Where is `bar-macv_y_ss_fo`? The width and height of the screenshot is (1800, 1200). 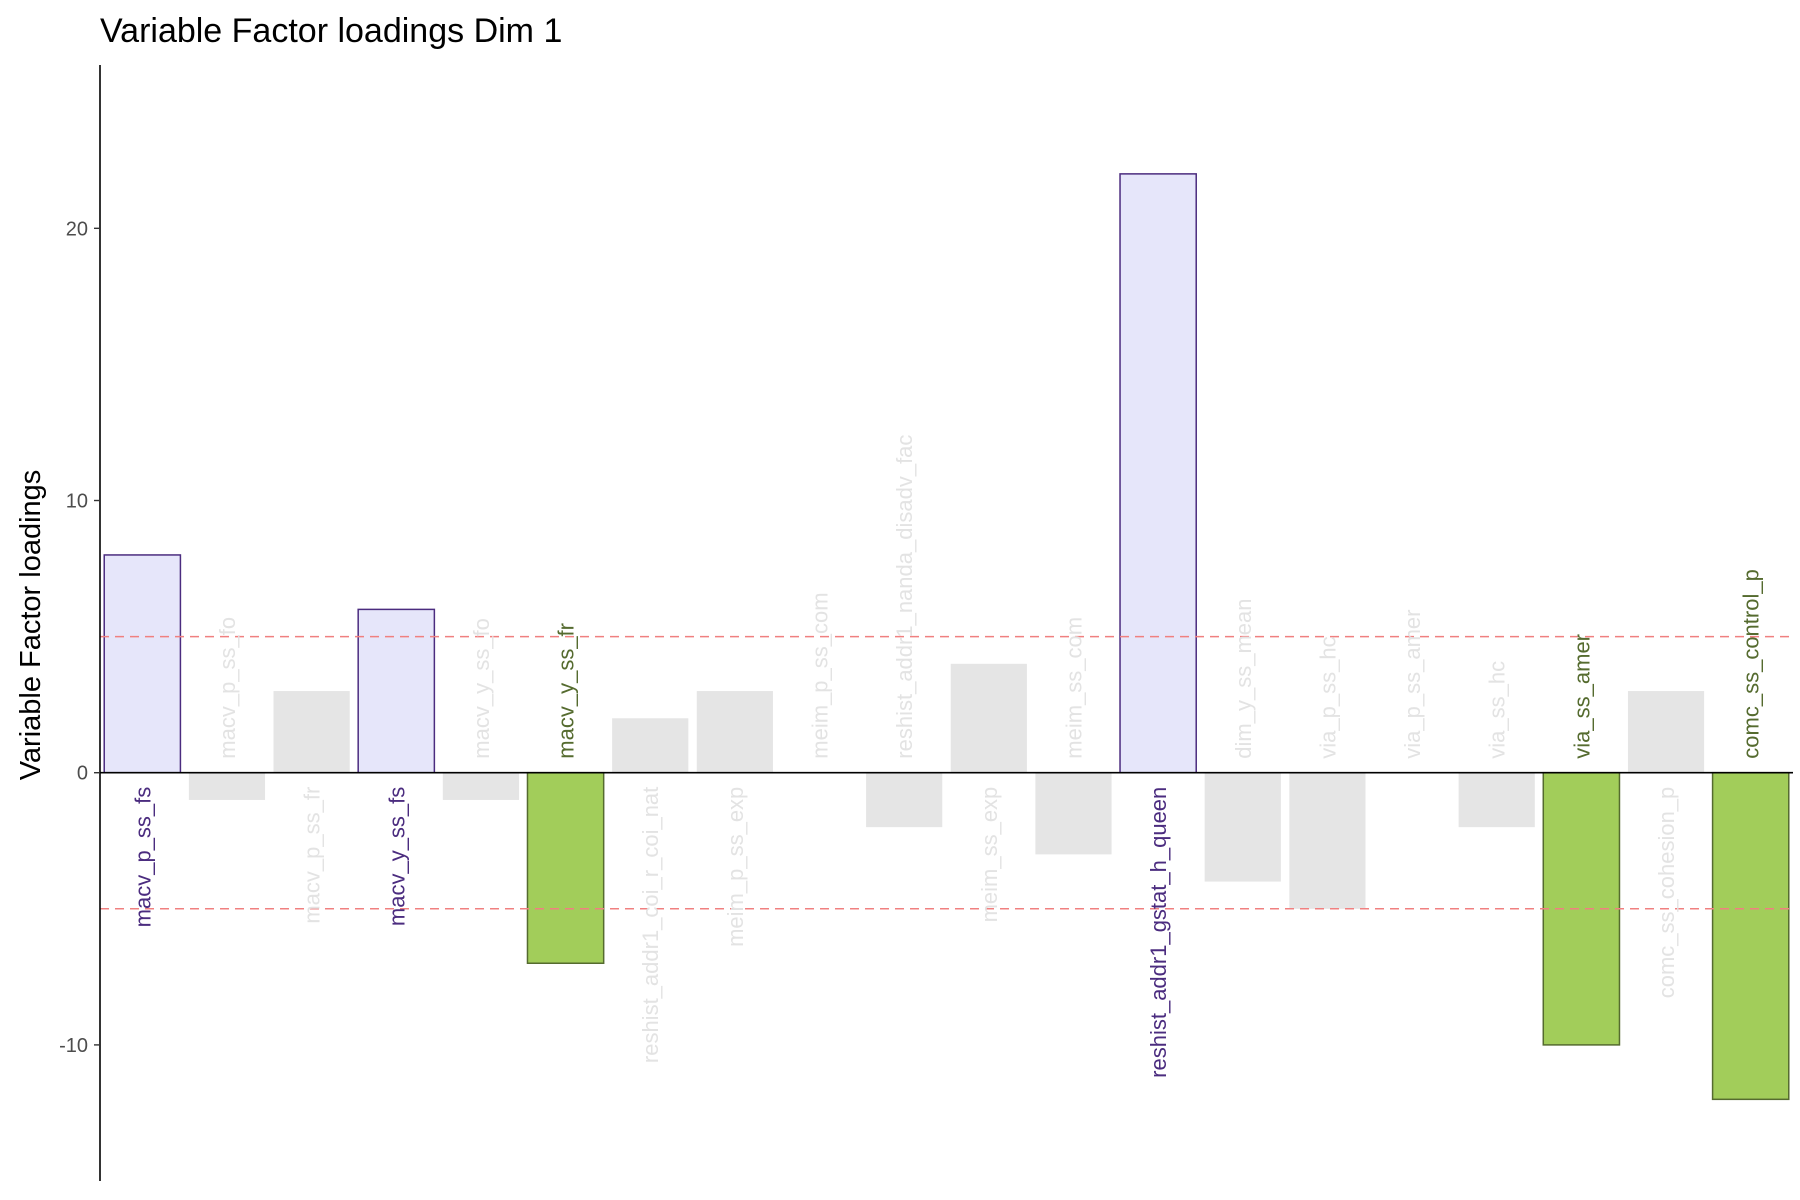
bar-macv_y_ss_fo is located at coordinates (481, 786).